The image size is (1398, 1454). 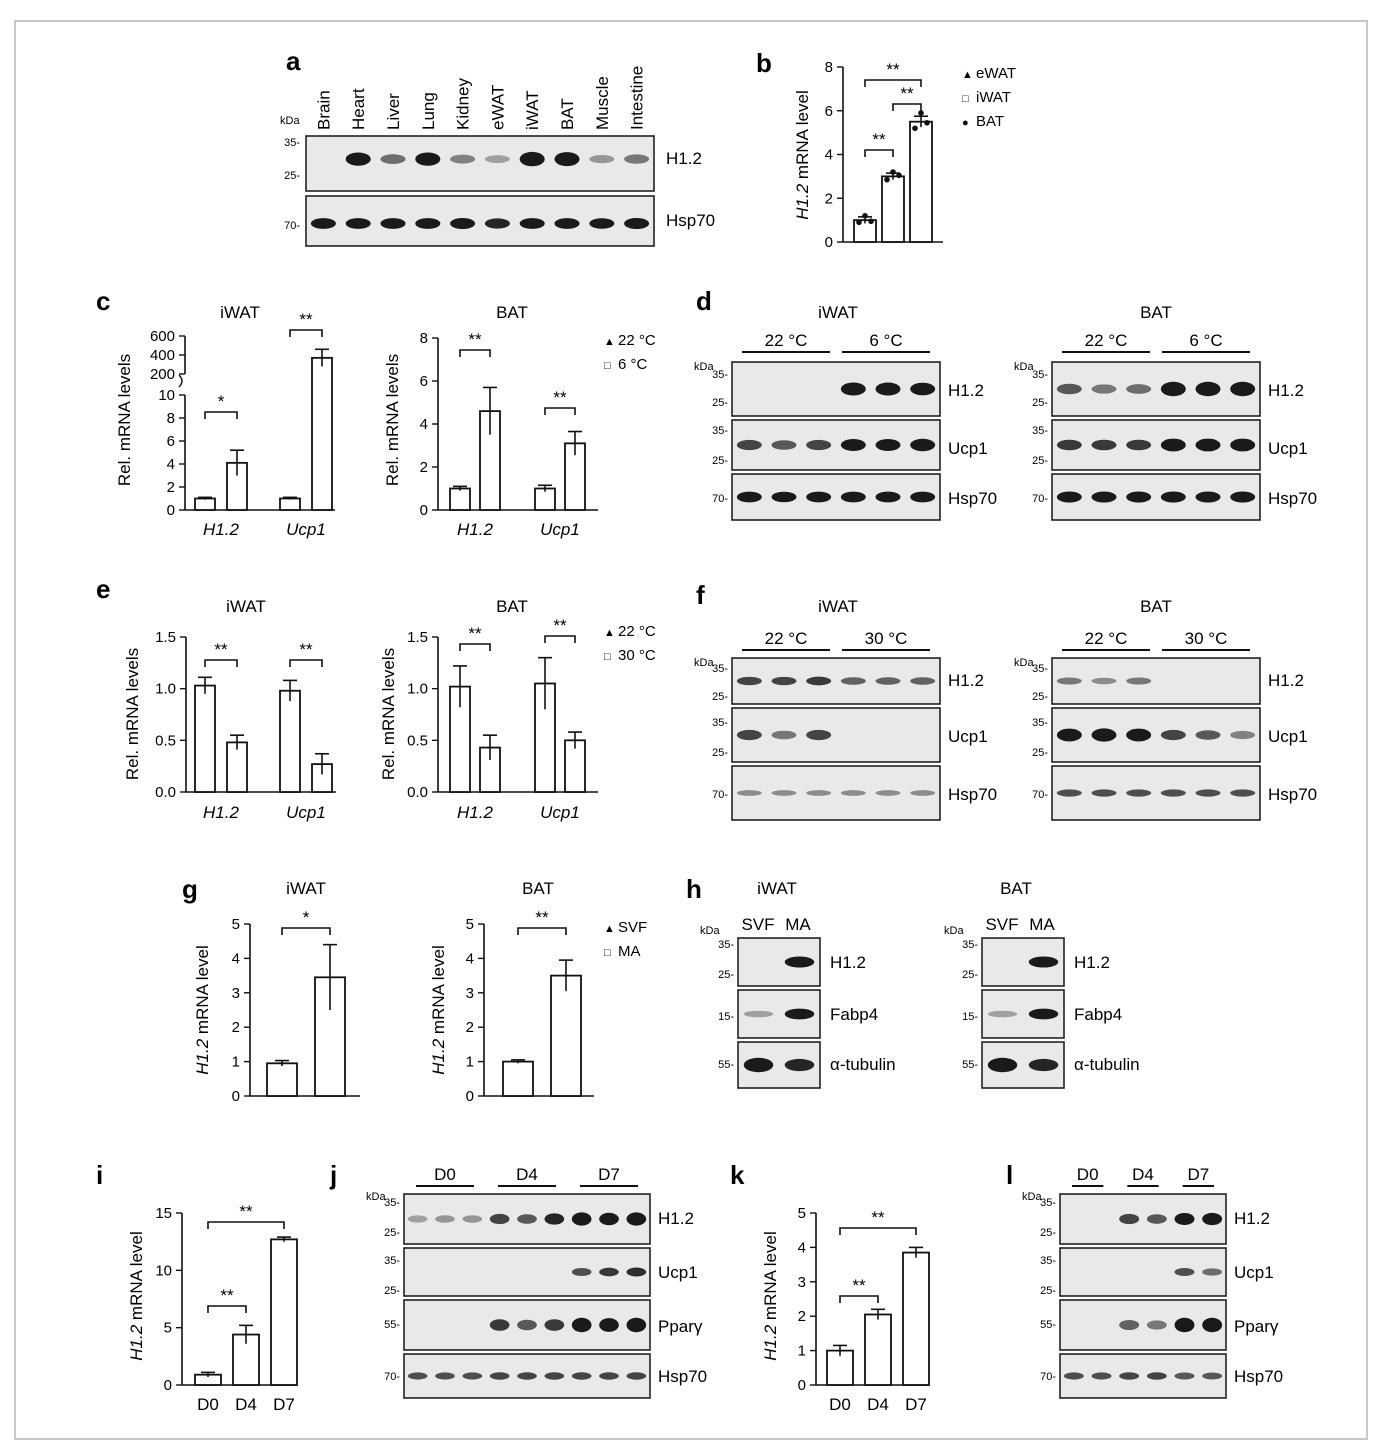 I want to click on g-bat-ytick-label: 3, so click(x=470, y=993).